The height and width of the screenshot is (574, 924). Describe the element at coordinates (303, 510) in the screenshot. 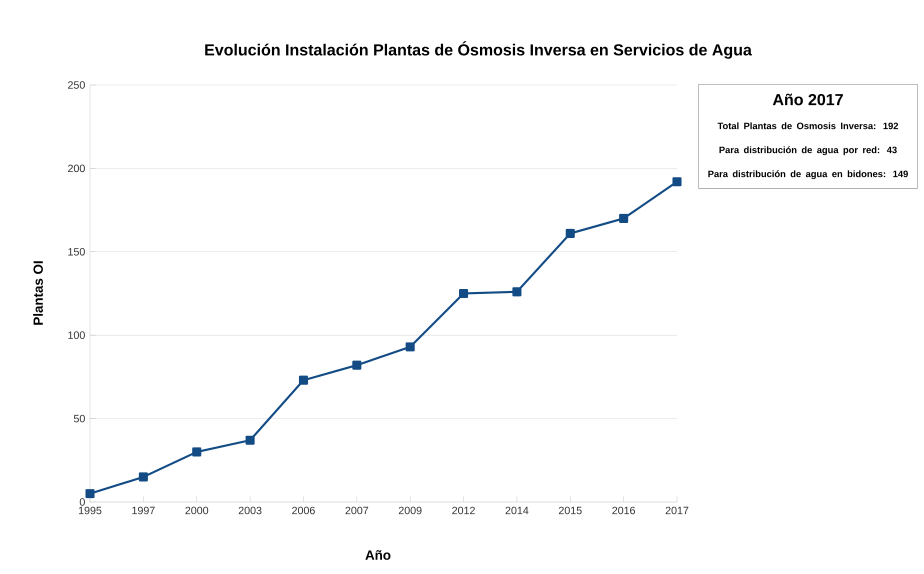

I see `x-tick-label: 2006` at that location.